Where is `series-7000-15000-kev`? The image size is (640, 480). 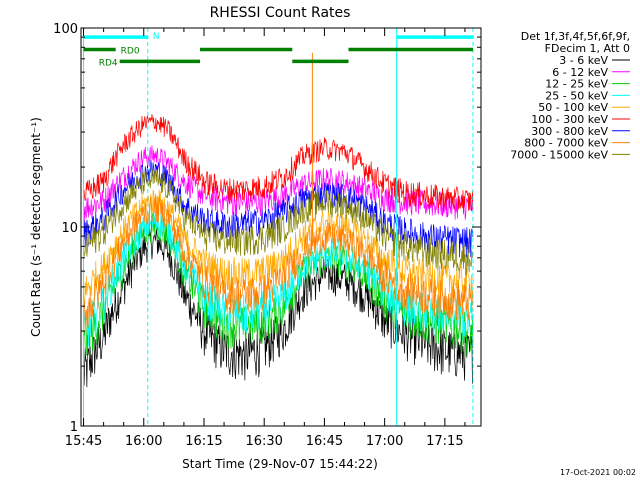 series-7000-15000-kev is located at coordinates (278, 222).